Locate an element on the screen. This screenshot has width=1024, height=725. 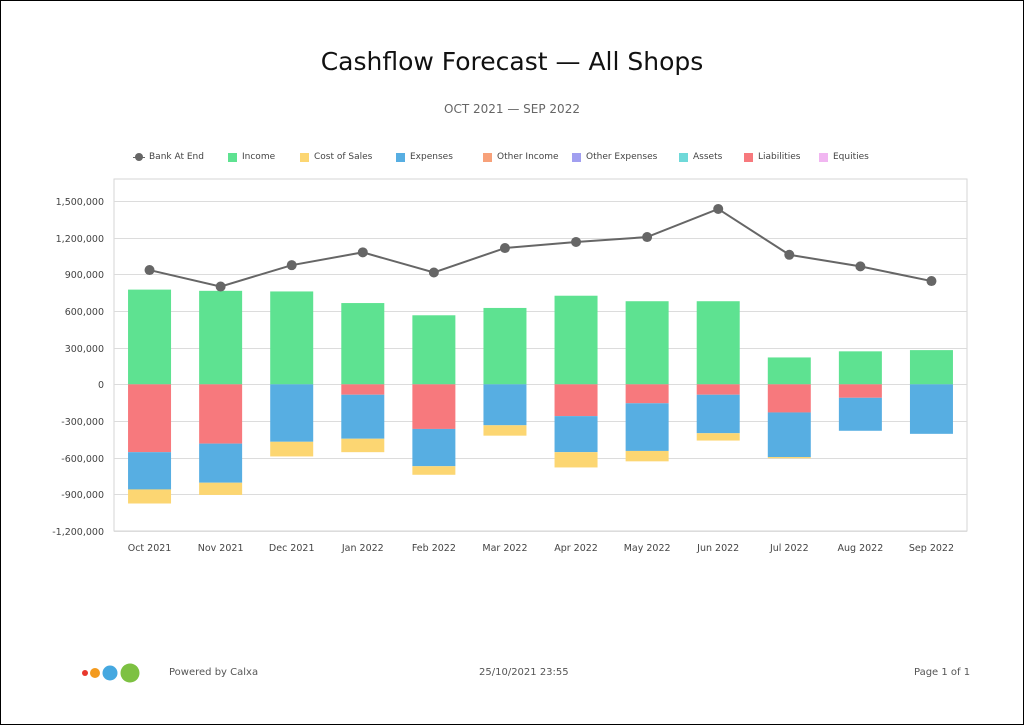
legend-label: Cost of Sales is located at coordinates (343, 157).